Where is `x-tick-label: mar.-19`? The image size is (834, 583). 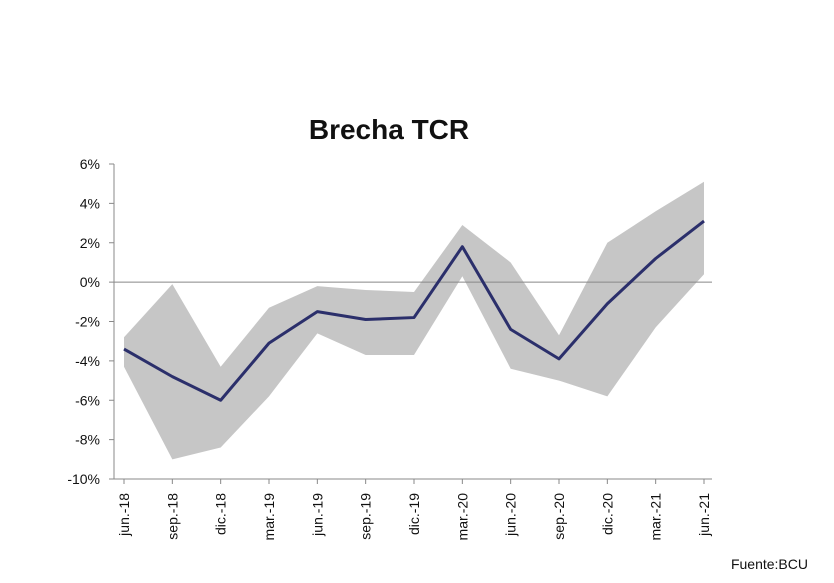 x-tick-label: mar.-19 is located at coordinates (269, 517).